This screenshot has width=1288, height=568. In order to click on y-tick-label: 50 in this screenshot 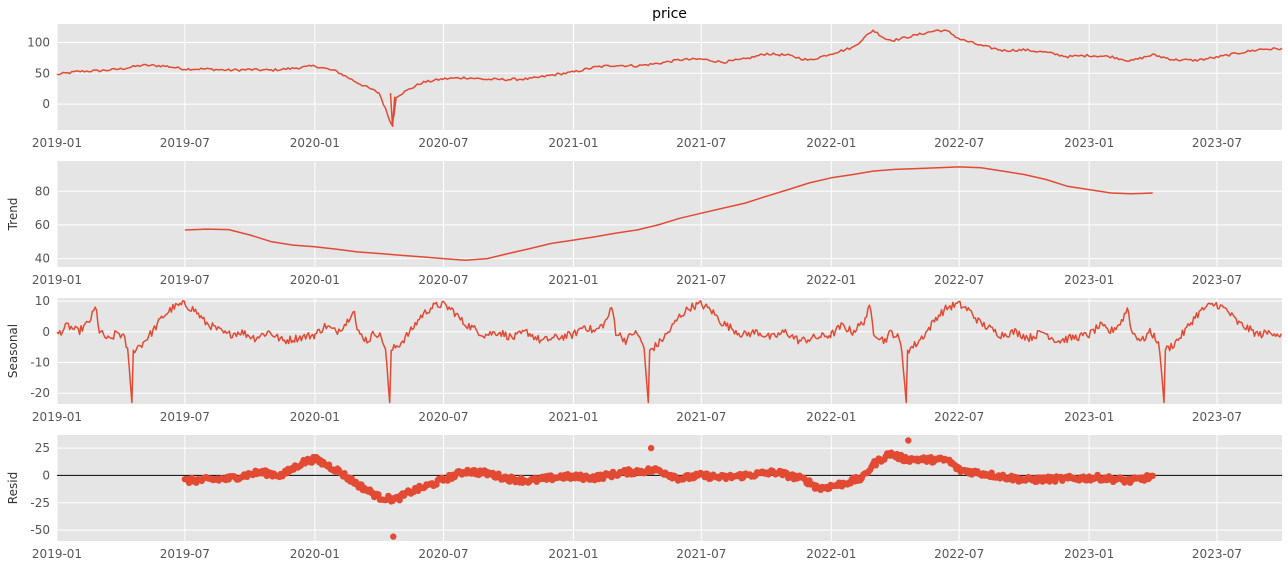, I will do `click(42, 73)`.